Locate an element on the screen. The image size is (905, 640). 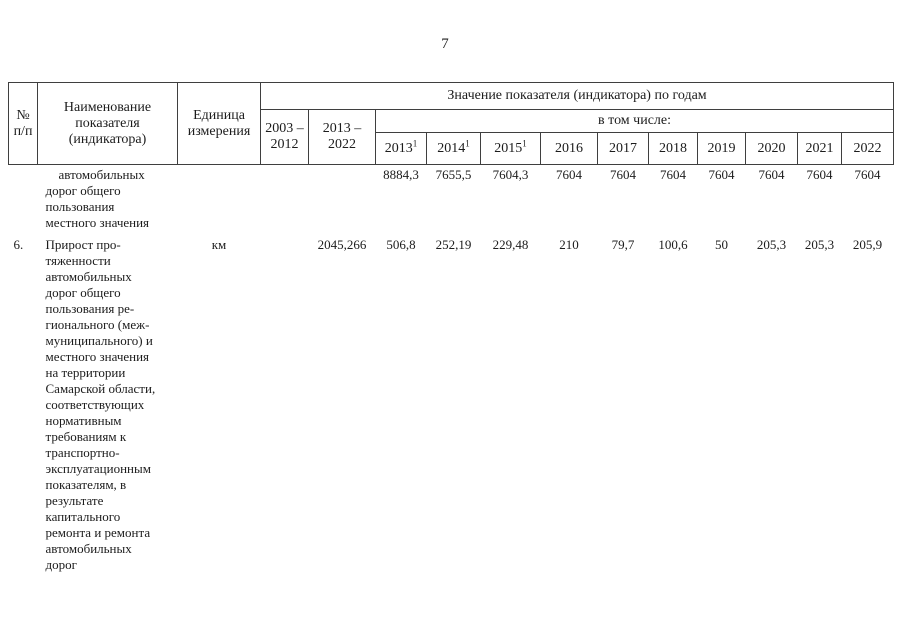
year-column-header: 2019 is located at coordinates (721, 148).